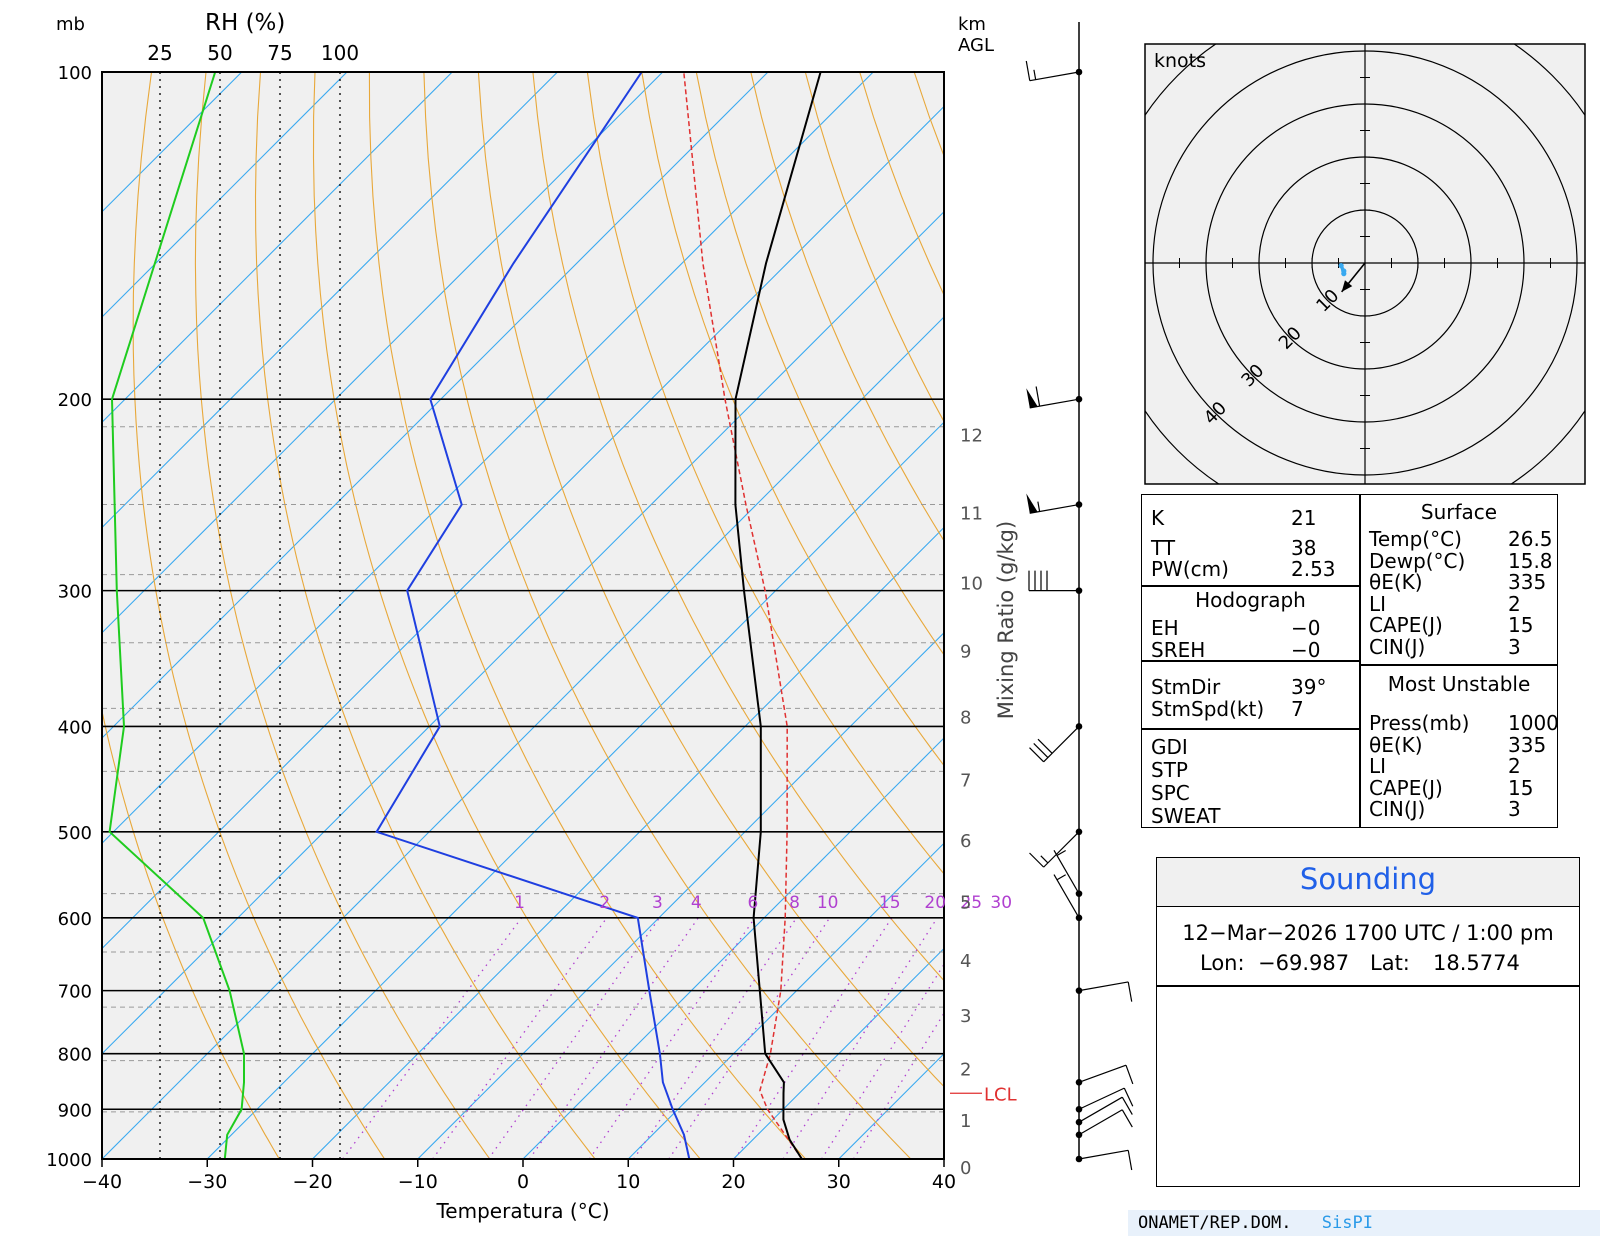  Describe the element at coordinates (1186, 687) in the screenshot. I see `index-name: StmDir` at that location.